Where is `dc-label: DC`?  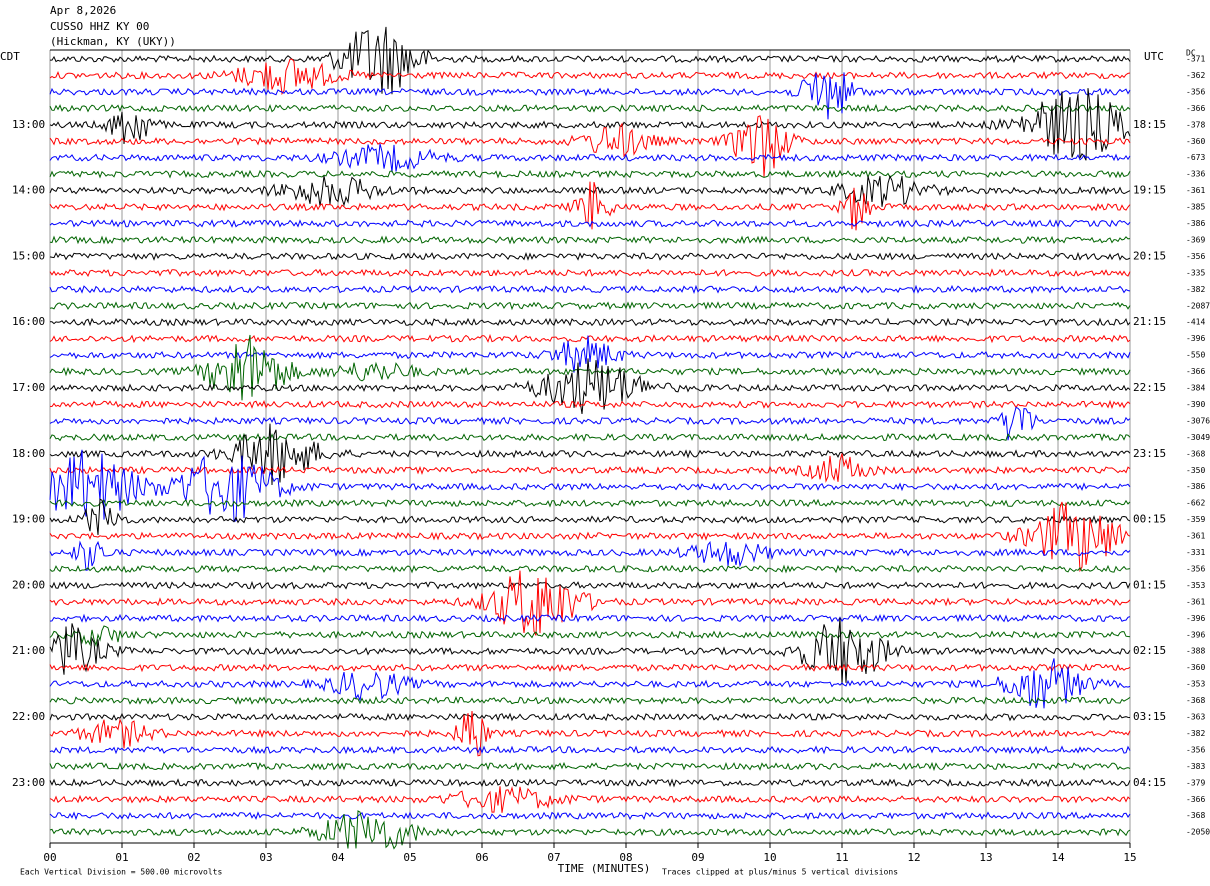 dc-label: DC is located at coordinates (1191, 53).